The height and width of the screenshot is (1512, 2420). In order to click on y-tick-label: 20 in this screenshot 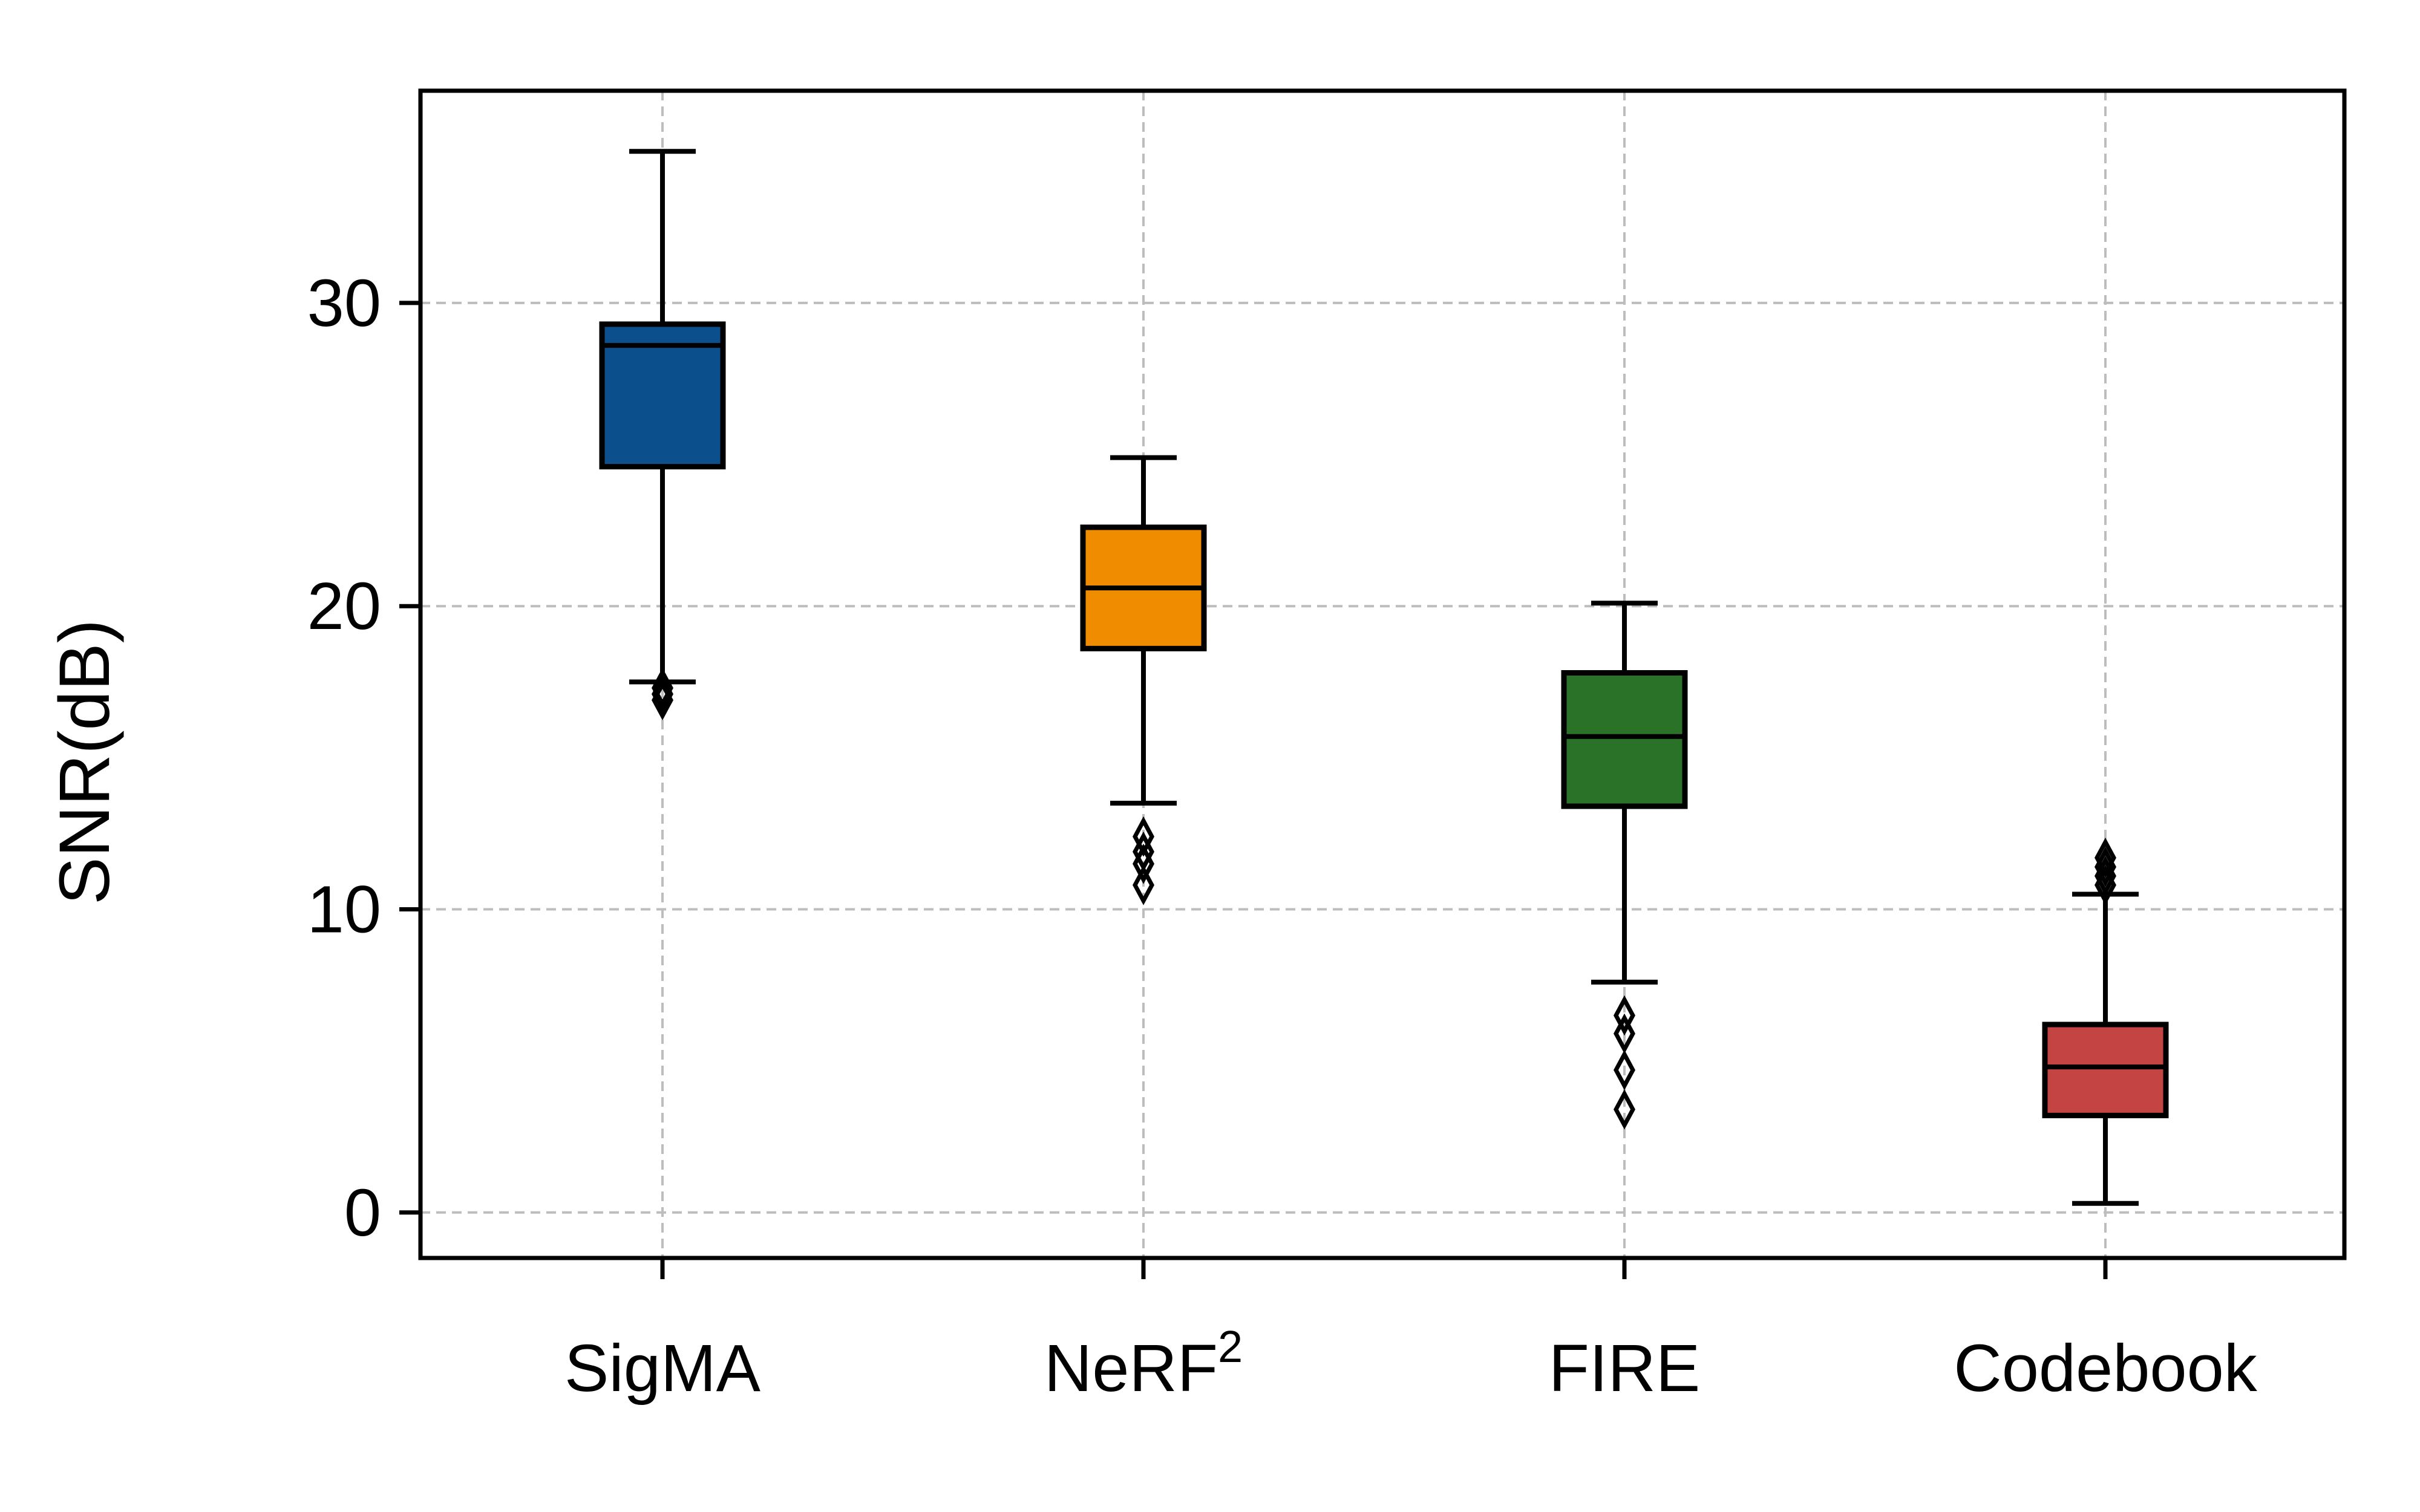, I will do `click(344, 606)`.